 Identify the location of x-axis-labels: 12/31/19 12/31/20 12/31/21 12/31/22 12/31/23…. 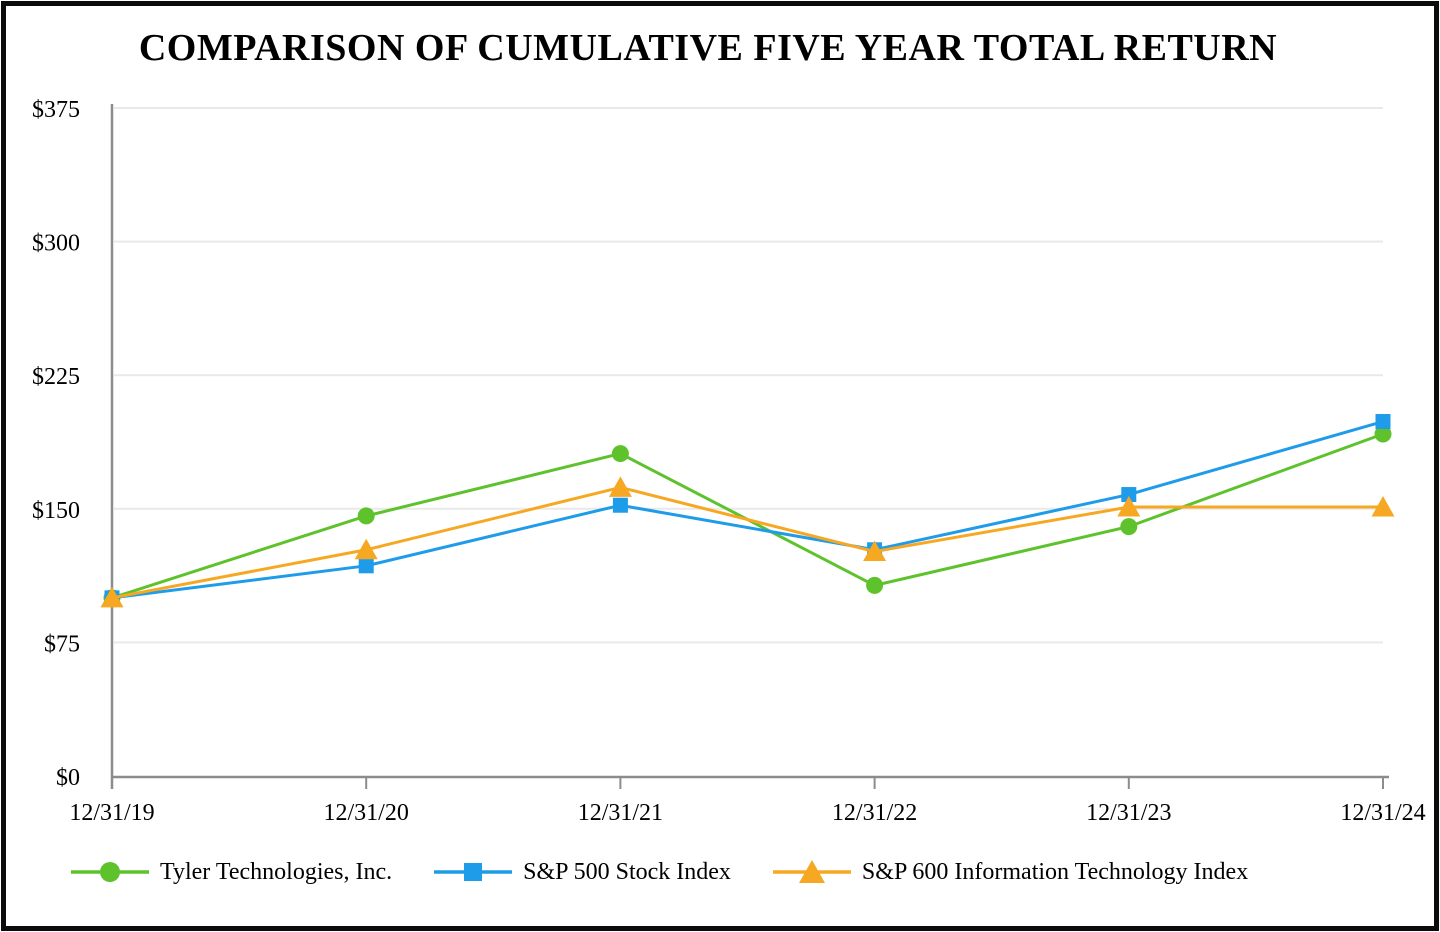
(747, 813).